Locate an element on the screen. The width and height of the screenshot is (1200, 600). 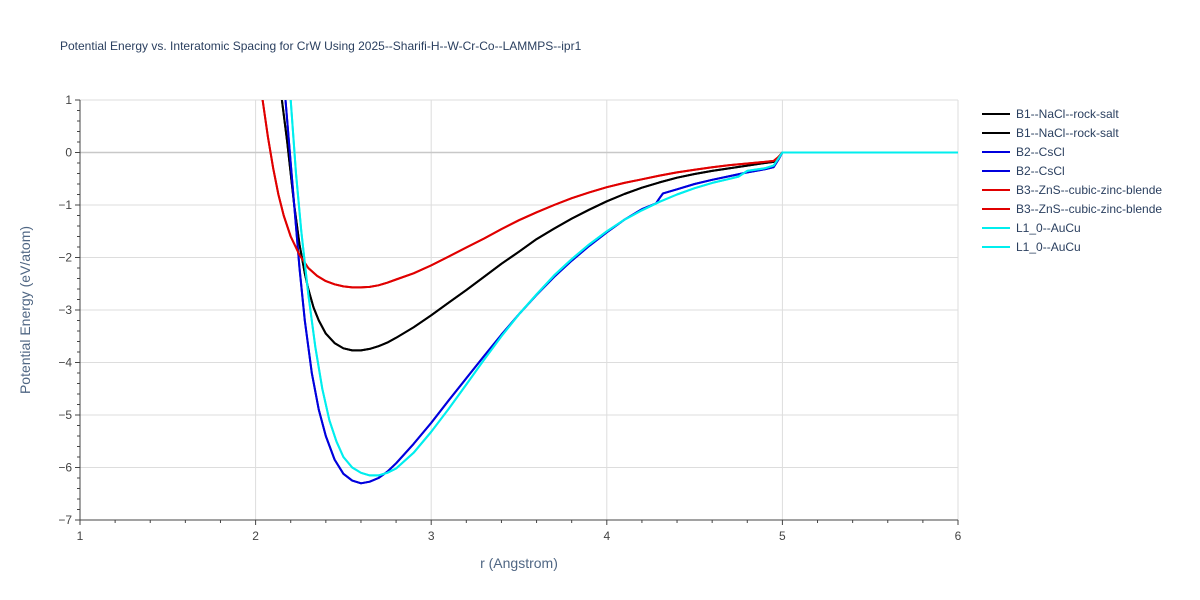
y-tick-label: 0 is located at coordinates (68, 153).